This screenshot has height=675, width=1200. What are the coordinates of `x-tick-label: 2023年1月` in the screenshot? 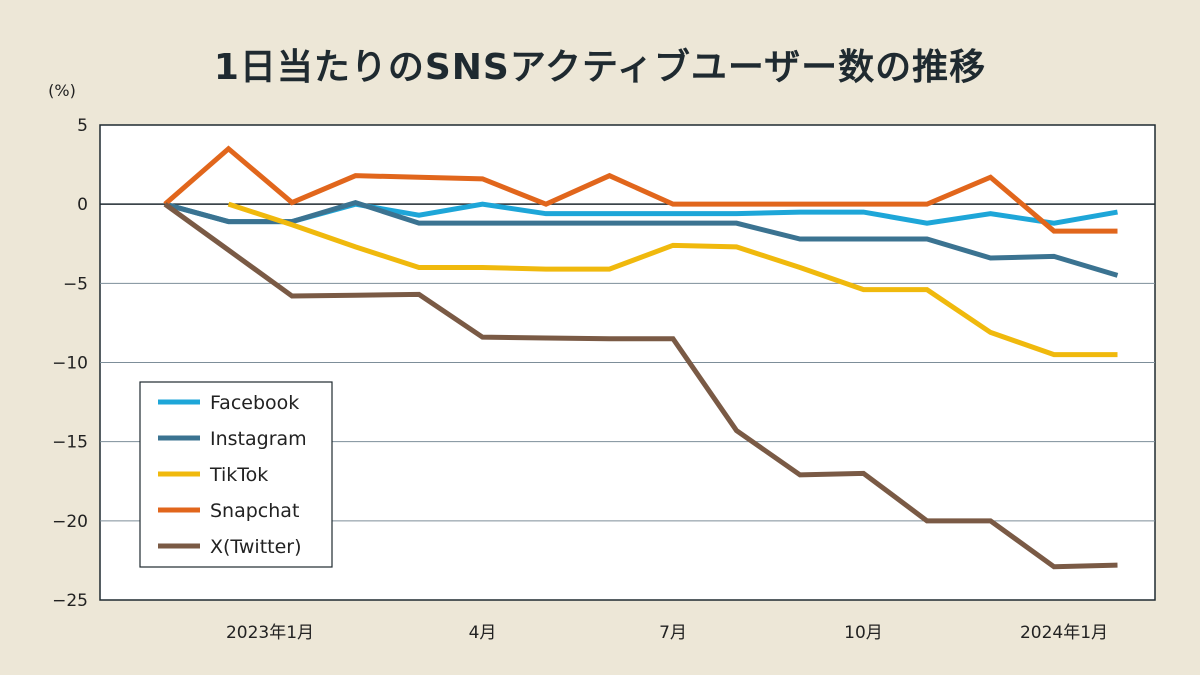 It's located at (270, 633).